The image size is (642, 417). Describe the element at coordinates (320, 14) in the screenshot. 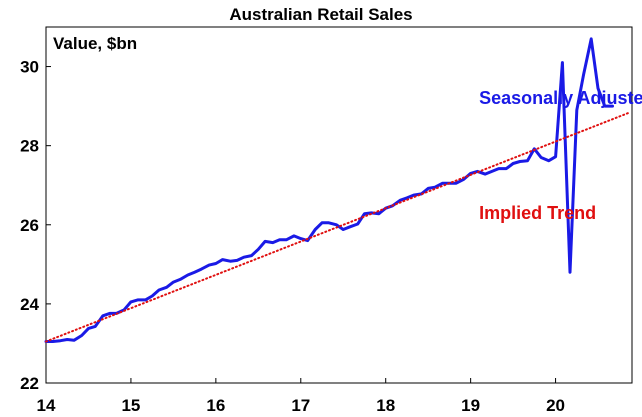

I see `chart-title: Australian Retail Sales` at that location.